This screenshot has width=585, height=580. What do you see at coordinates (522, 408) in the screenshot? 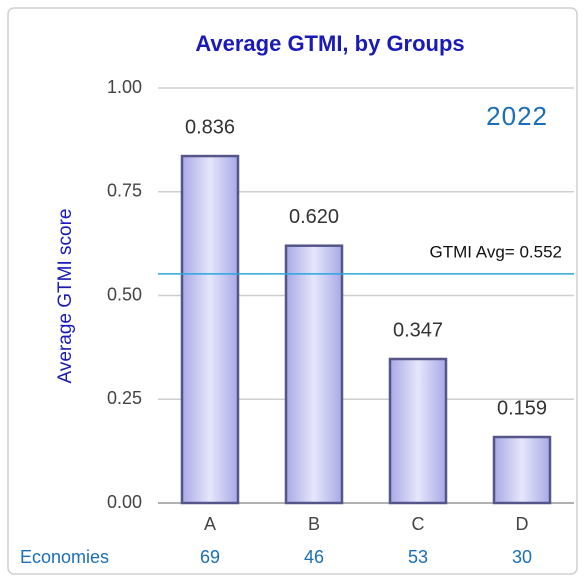
I see `data-label: 0.159` at bounding box center [522, 408].